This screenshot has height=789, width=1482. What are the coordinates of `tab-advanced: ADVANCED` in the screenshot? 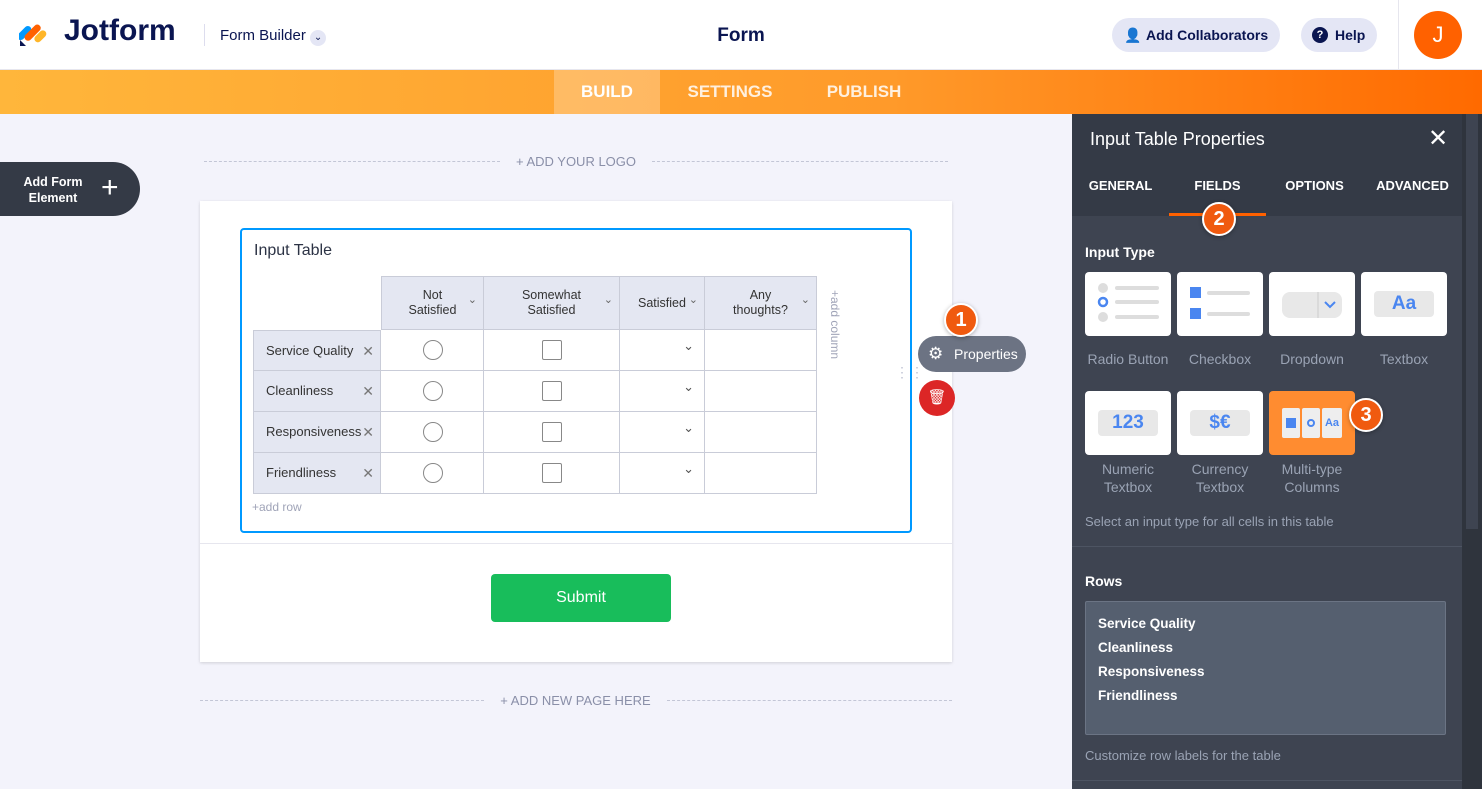 It's located at (1412, 189).